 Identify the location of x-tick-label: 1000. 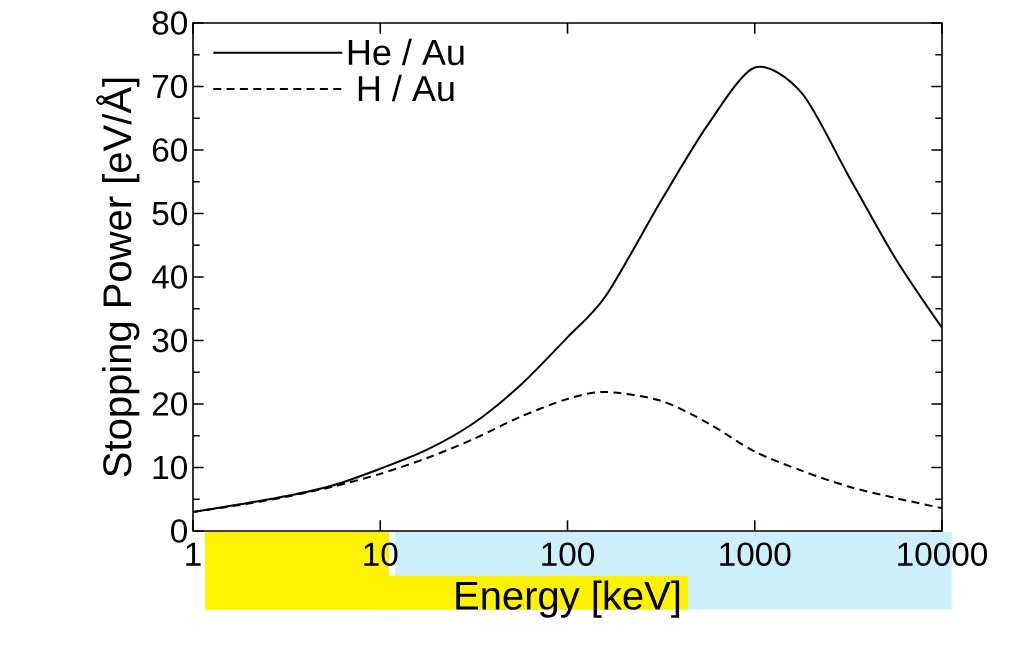
(755, 554).